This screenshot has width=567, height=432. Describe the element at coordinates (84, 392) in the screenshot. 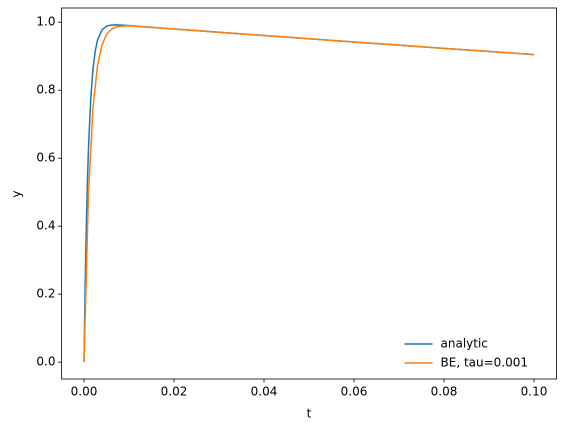

I see `x-tick-label: 0.00` at that location.